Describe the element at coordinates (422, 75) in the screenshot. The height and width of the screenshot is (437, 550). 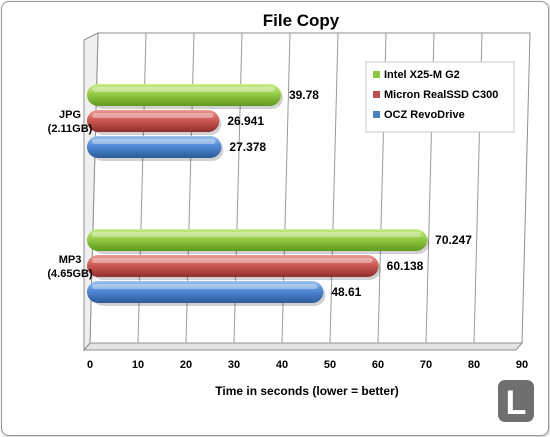
I see `legend-label: Intel X25-M G2` at that location.